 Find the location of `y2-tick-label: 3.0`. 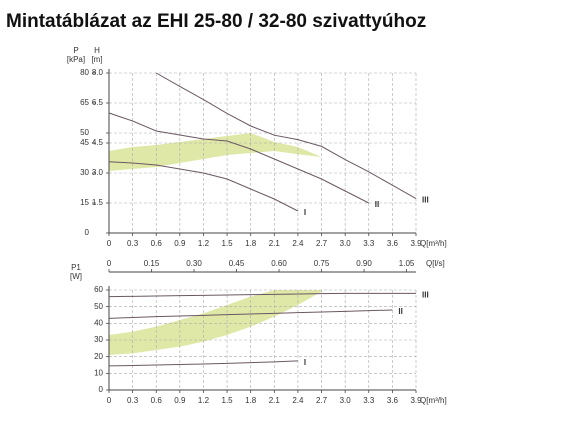

y2-tick-label: 3.0 is located at coordinates (98, 172).